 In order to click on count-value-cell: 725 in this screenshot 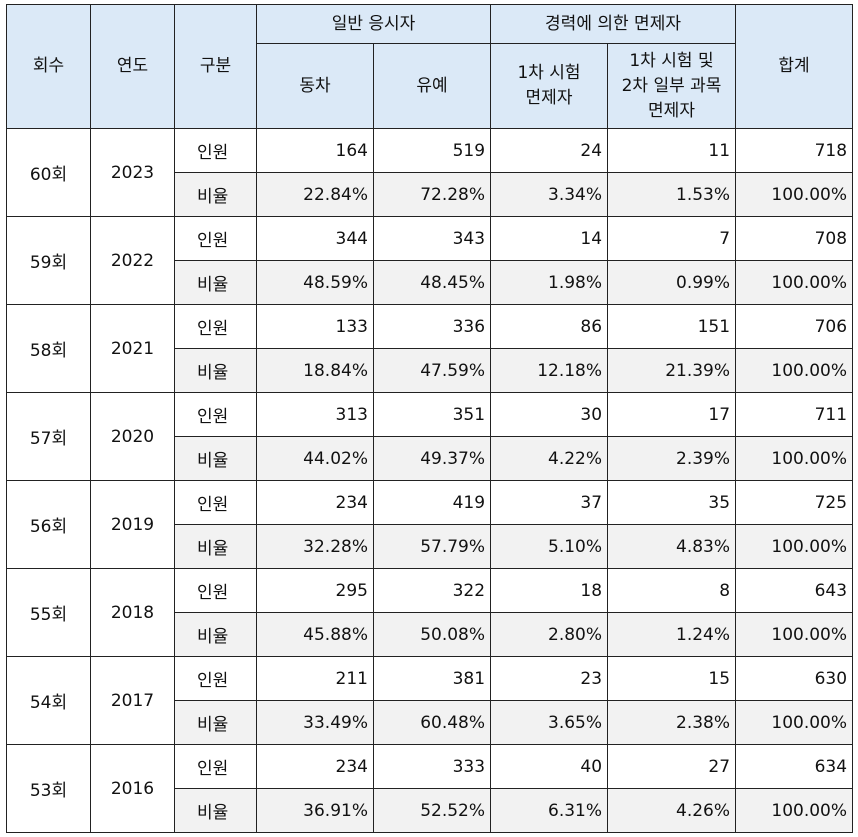, I will do `click(794, 502)`.